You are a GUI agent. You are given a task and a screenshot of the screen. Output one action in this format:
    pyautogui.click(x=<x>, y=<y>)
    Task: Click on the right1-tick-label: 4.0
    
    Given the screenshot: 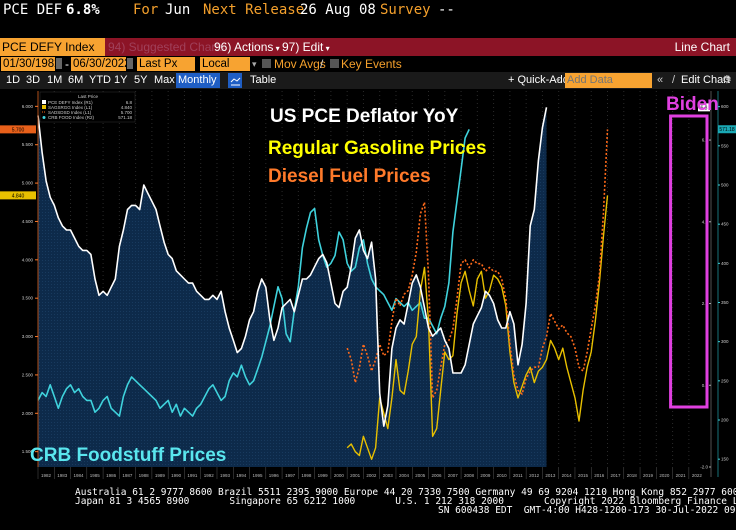 What is the action you would take?
    pyautogui.click(x=705, y=221)
    